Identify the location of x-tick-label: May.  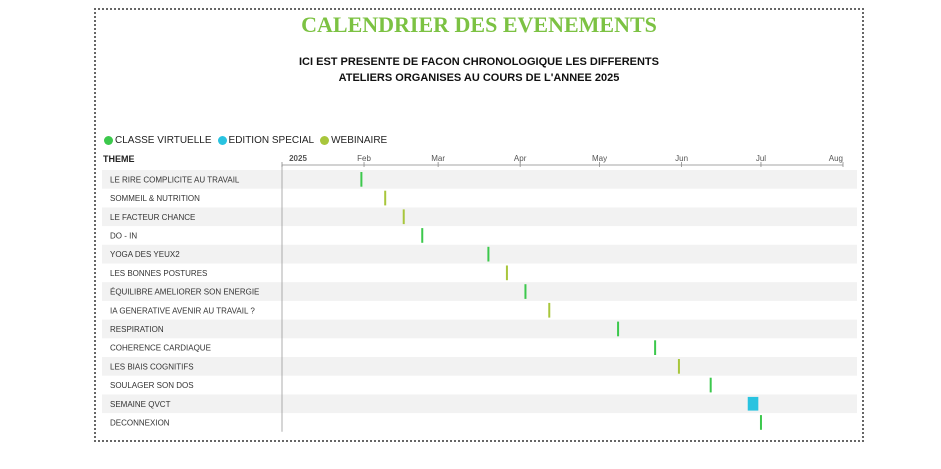
(599, 158).